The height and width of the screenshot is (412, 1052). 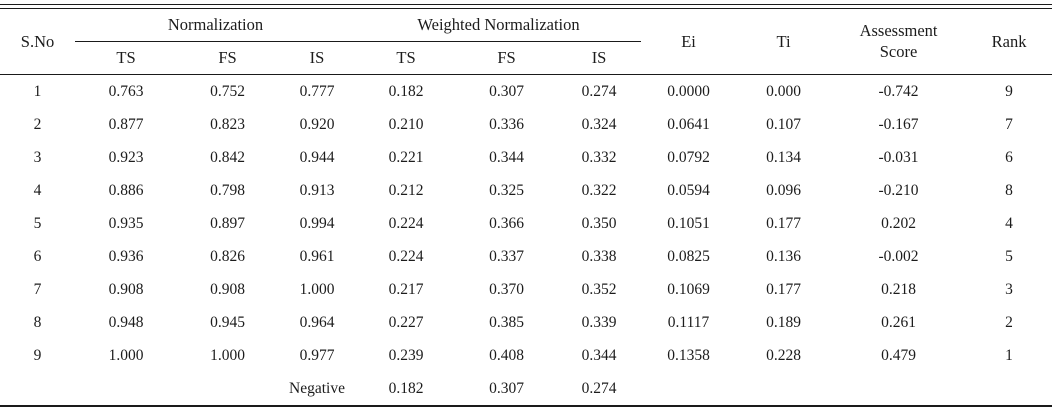 What do you see at coordinates (898, 91) in the screenshot?
I see `table-cell: -0.742` at bounding box center [898, 91].